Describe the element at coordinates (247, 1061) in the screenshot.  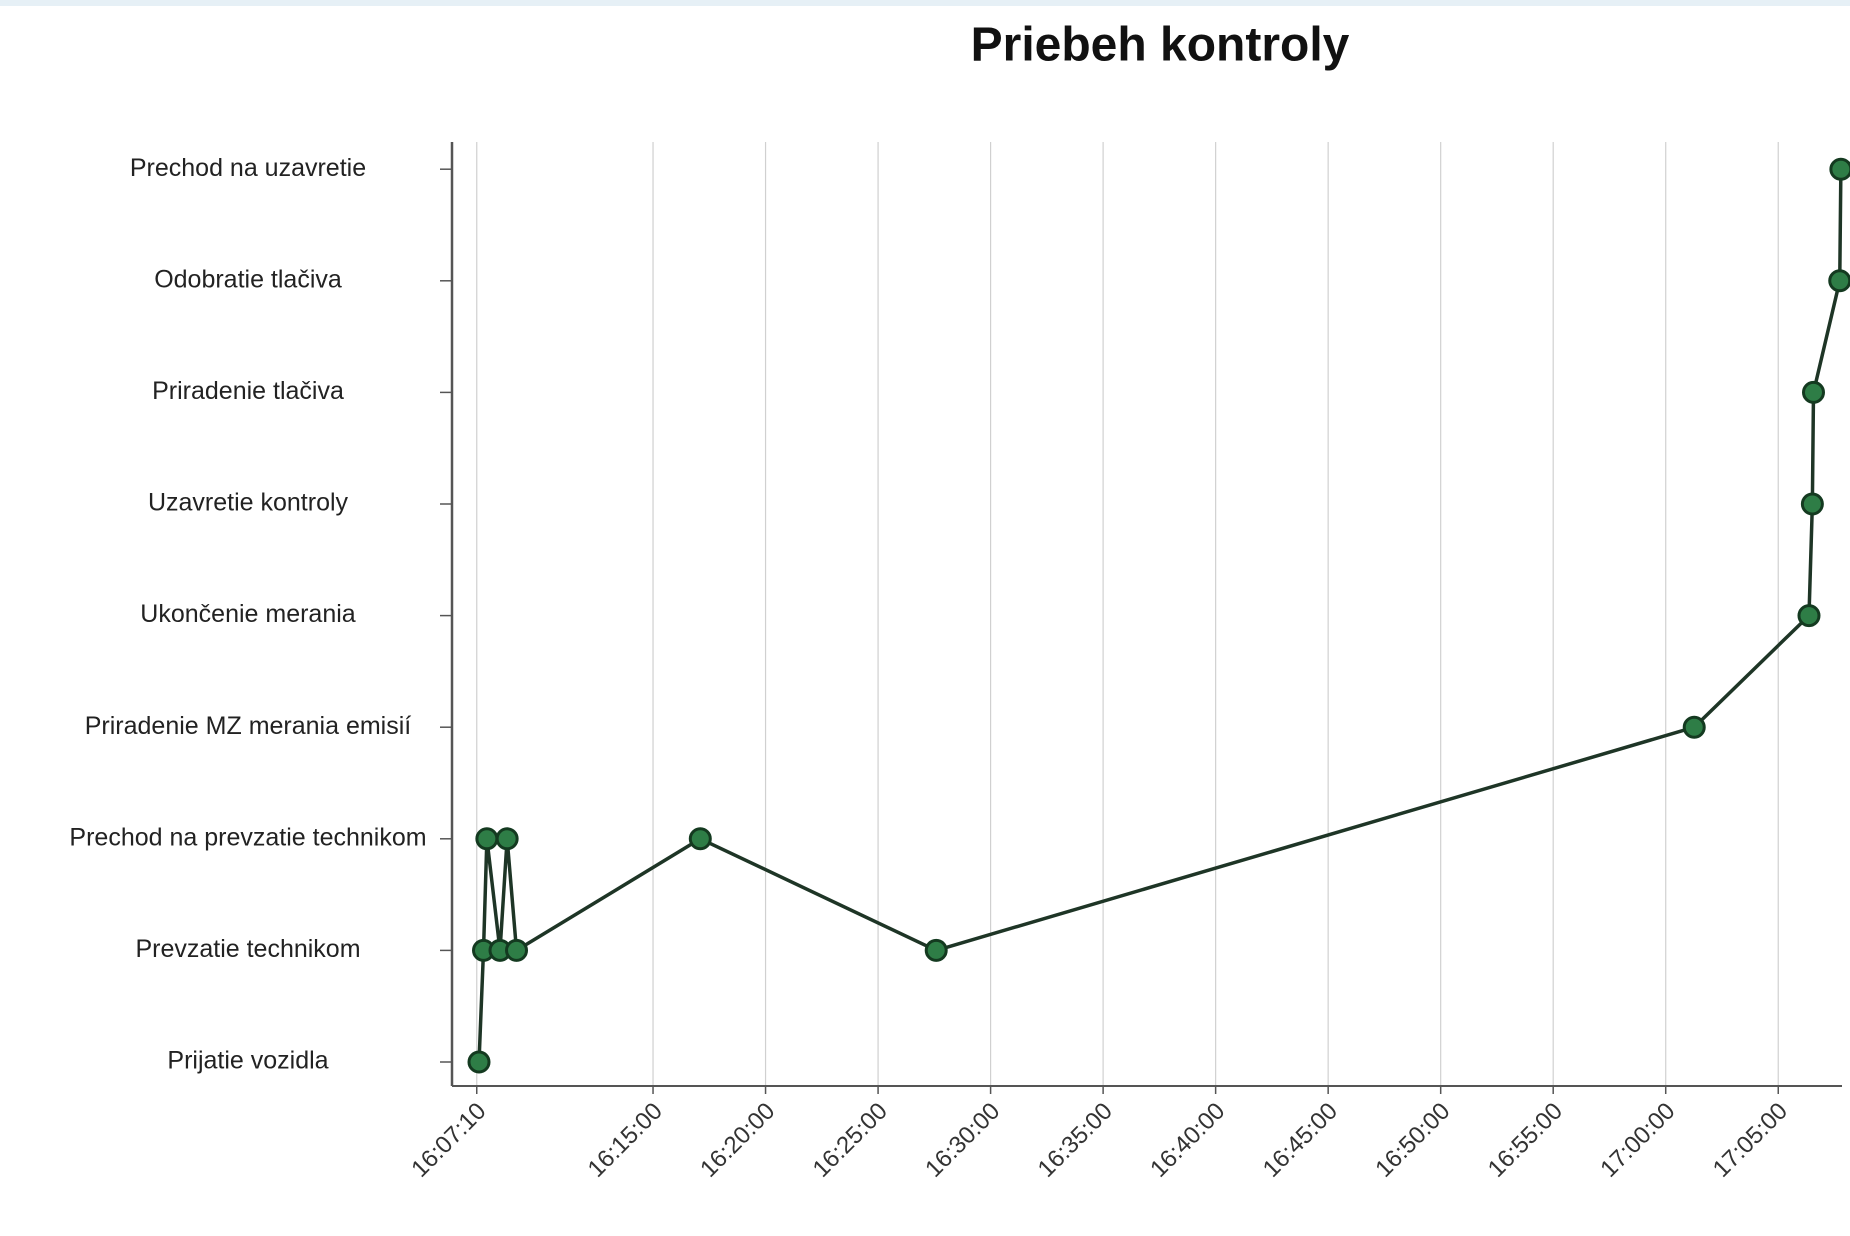
I see `y-tick-label: Prijatie vozidla` at that location.